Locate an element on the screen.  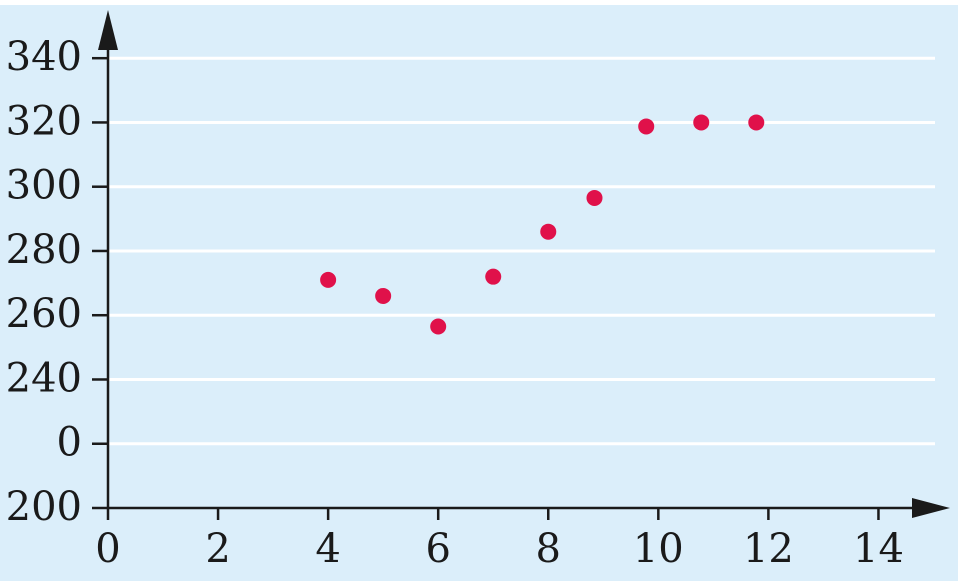
y-tick-label: 200 is located at coordinates (44, 507).